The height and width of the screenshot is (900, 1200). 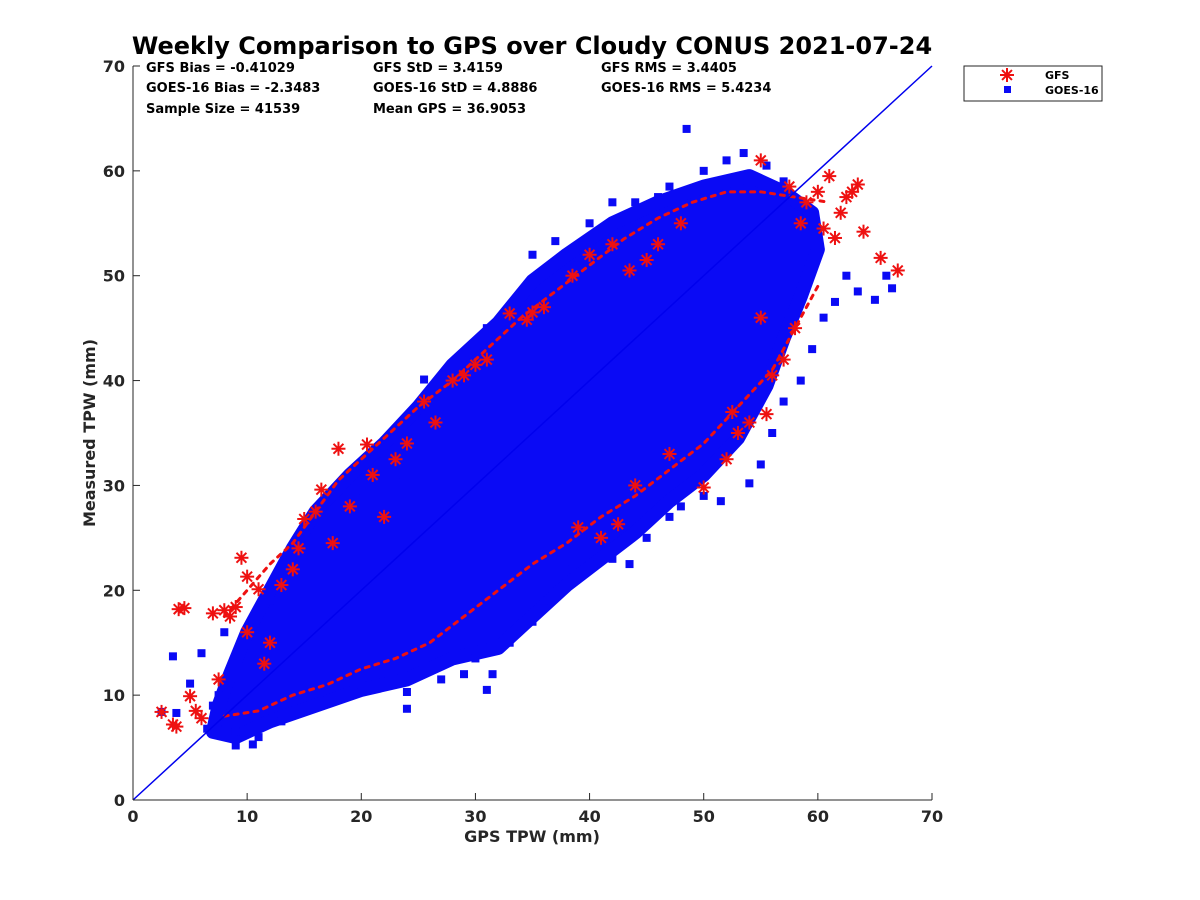 I want to click on y-axis-label: Measured TPW (mm), so click(x=89, y=433).